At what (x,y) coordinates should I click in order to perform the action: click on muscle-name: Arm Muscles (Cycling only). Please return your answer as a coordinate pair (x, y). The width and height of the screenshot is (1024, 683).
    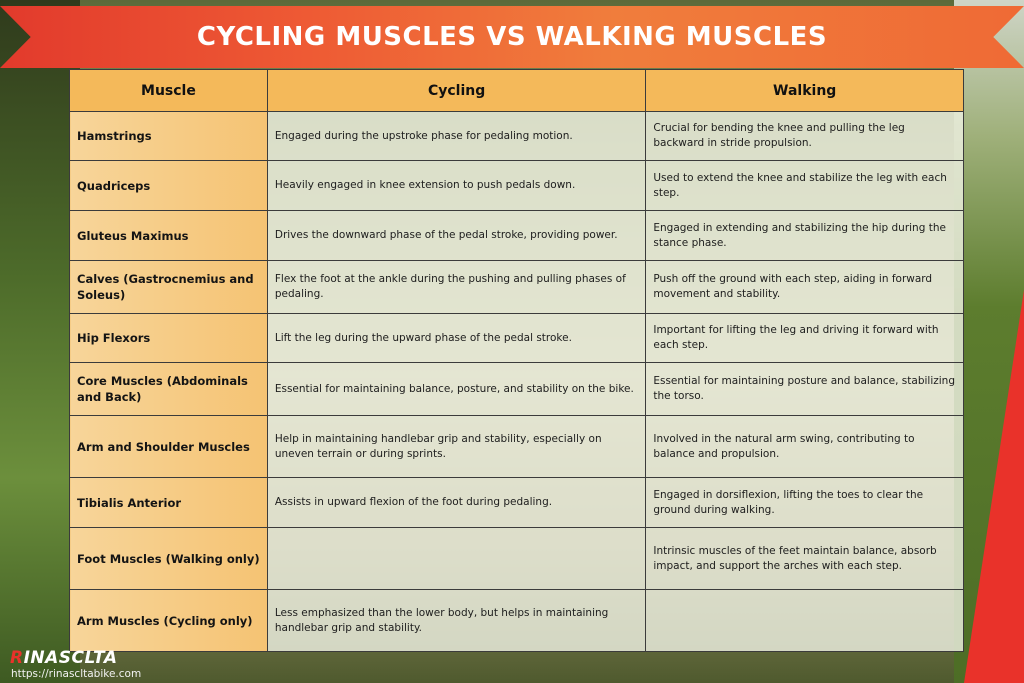
    Looking at the image, I should click on (168, 620).